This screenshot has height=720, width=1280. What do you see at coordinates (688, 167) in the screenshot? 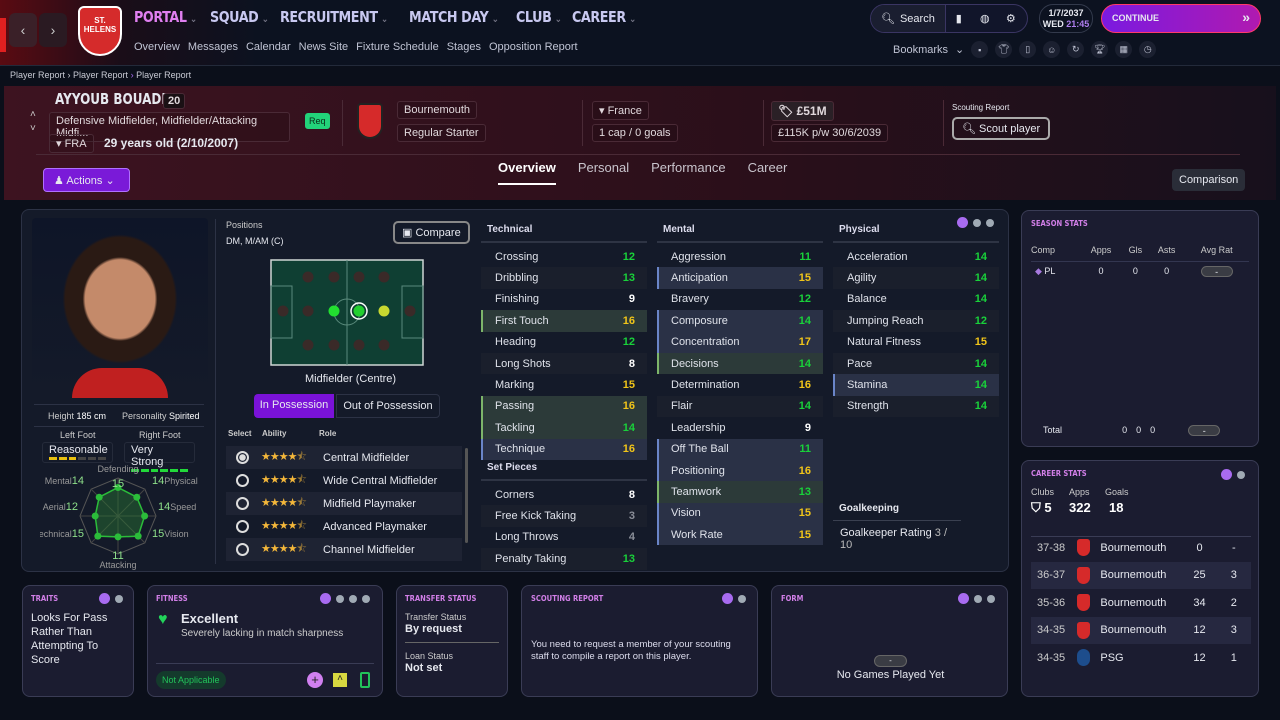
I see `tab-performance: Performance` at bounding box center [688, 167].